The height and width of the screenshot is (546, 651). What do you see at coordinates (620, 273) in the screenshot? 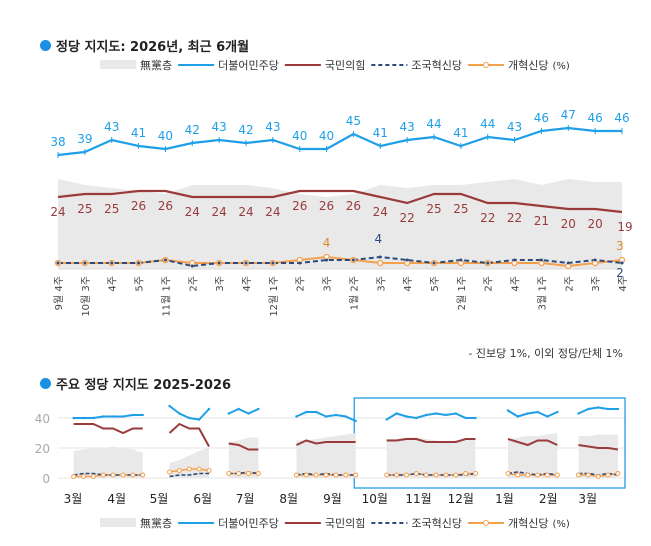
I see `label-rebuild: 2` at bounding box center [620, 273].